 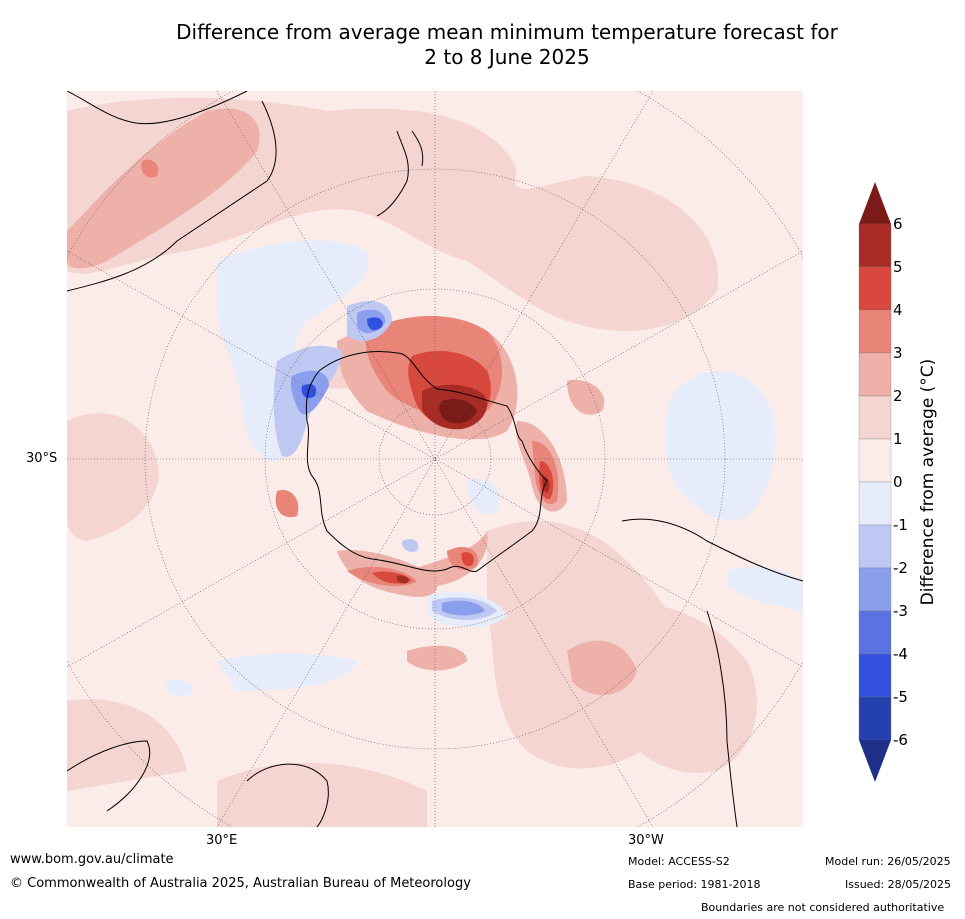 What do you see at coordinates (157, 108) in the screenshot?
I see `africa-coastline` at bounding box center [157, 108].